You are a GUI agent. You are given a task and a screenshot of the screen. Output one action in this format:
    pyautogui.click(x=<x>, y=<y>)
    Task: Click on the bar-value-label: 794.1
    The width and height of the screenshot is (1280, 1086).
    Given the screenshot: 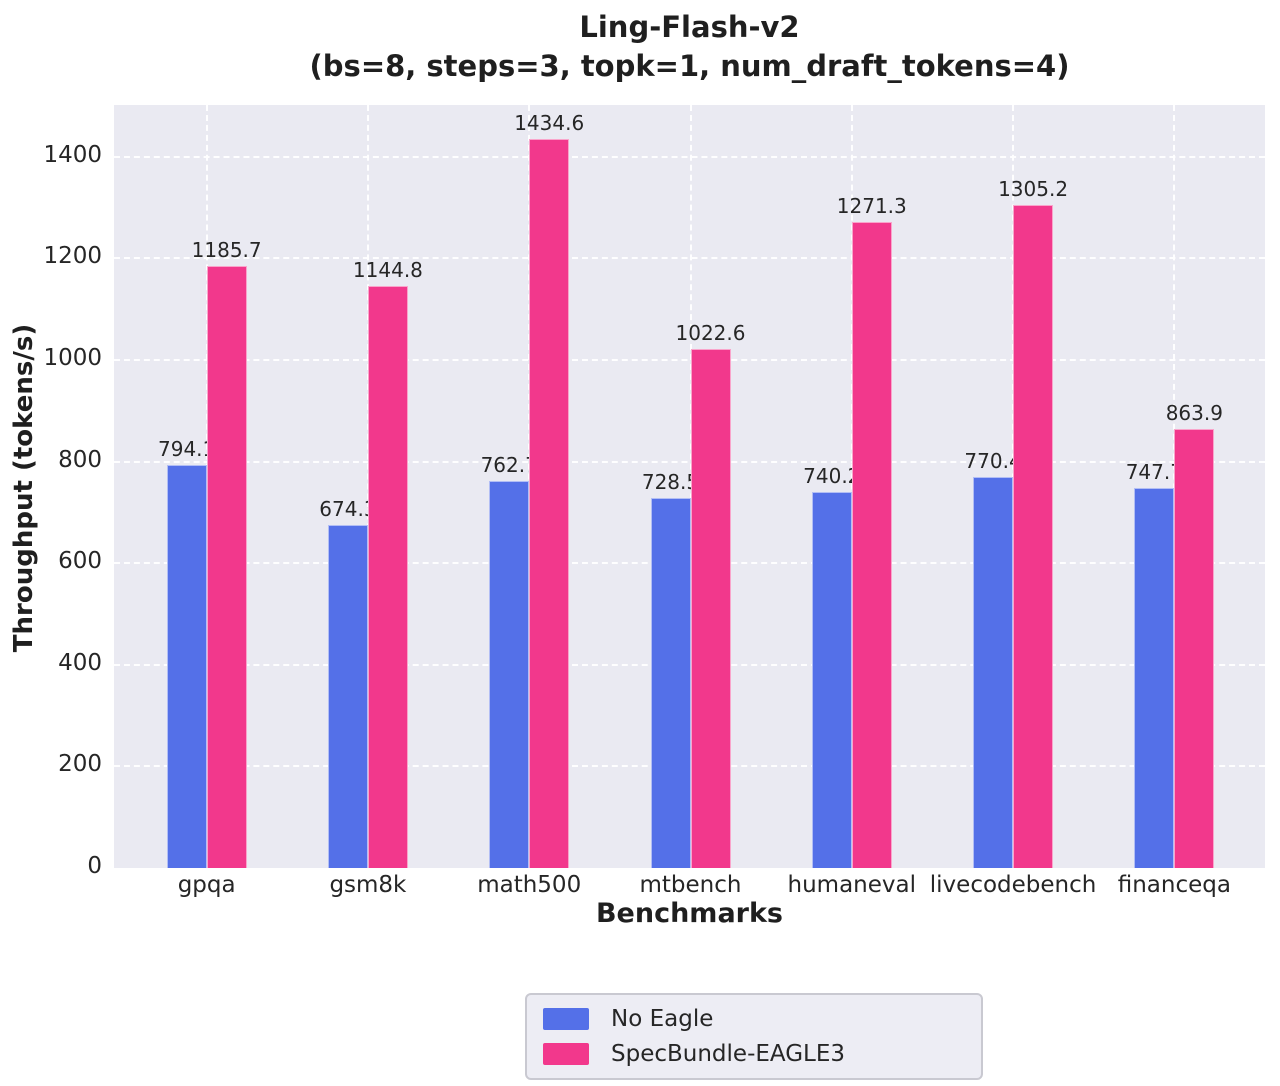 What is the action you would take?
    pyautogui.click(x=187, y=448)
    